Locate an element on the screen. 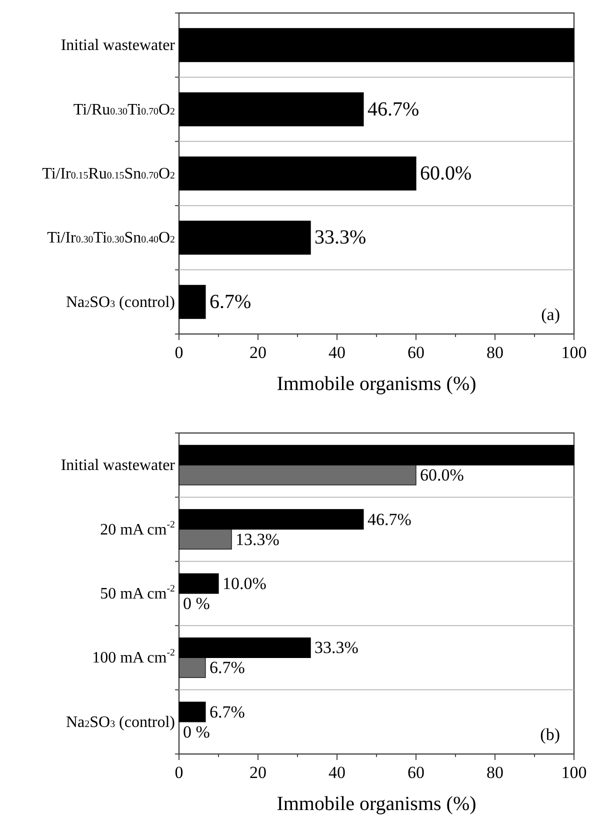 Image resolution: width=589 pixels, height=821 pixels. y-tick-label: 50 mA cm$^{-2}$ is located at coordinates (138, 593).